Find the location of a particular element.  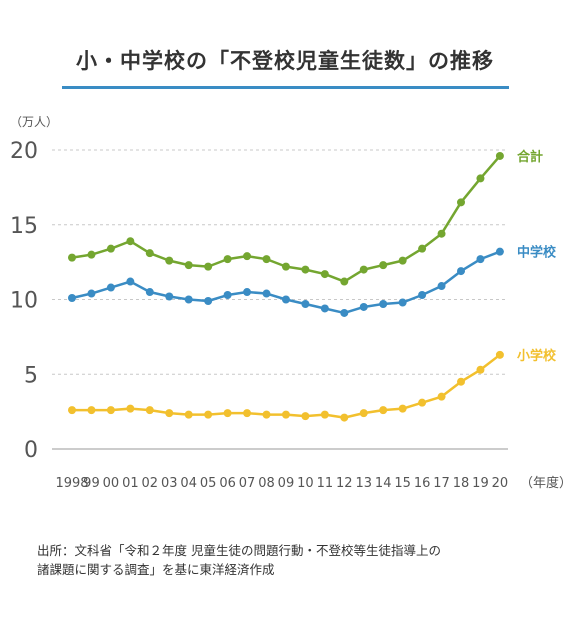

x-tick-label: 04 is located at coordinates (188, 483).